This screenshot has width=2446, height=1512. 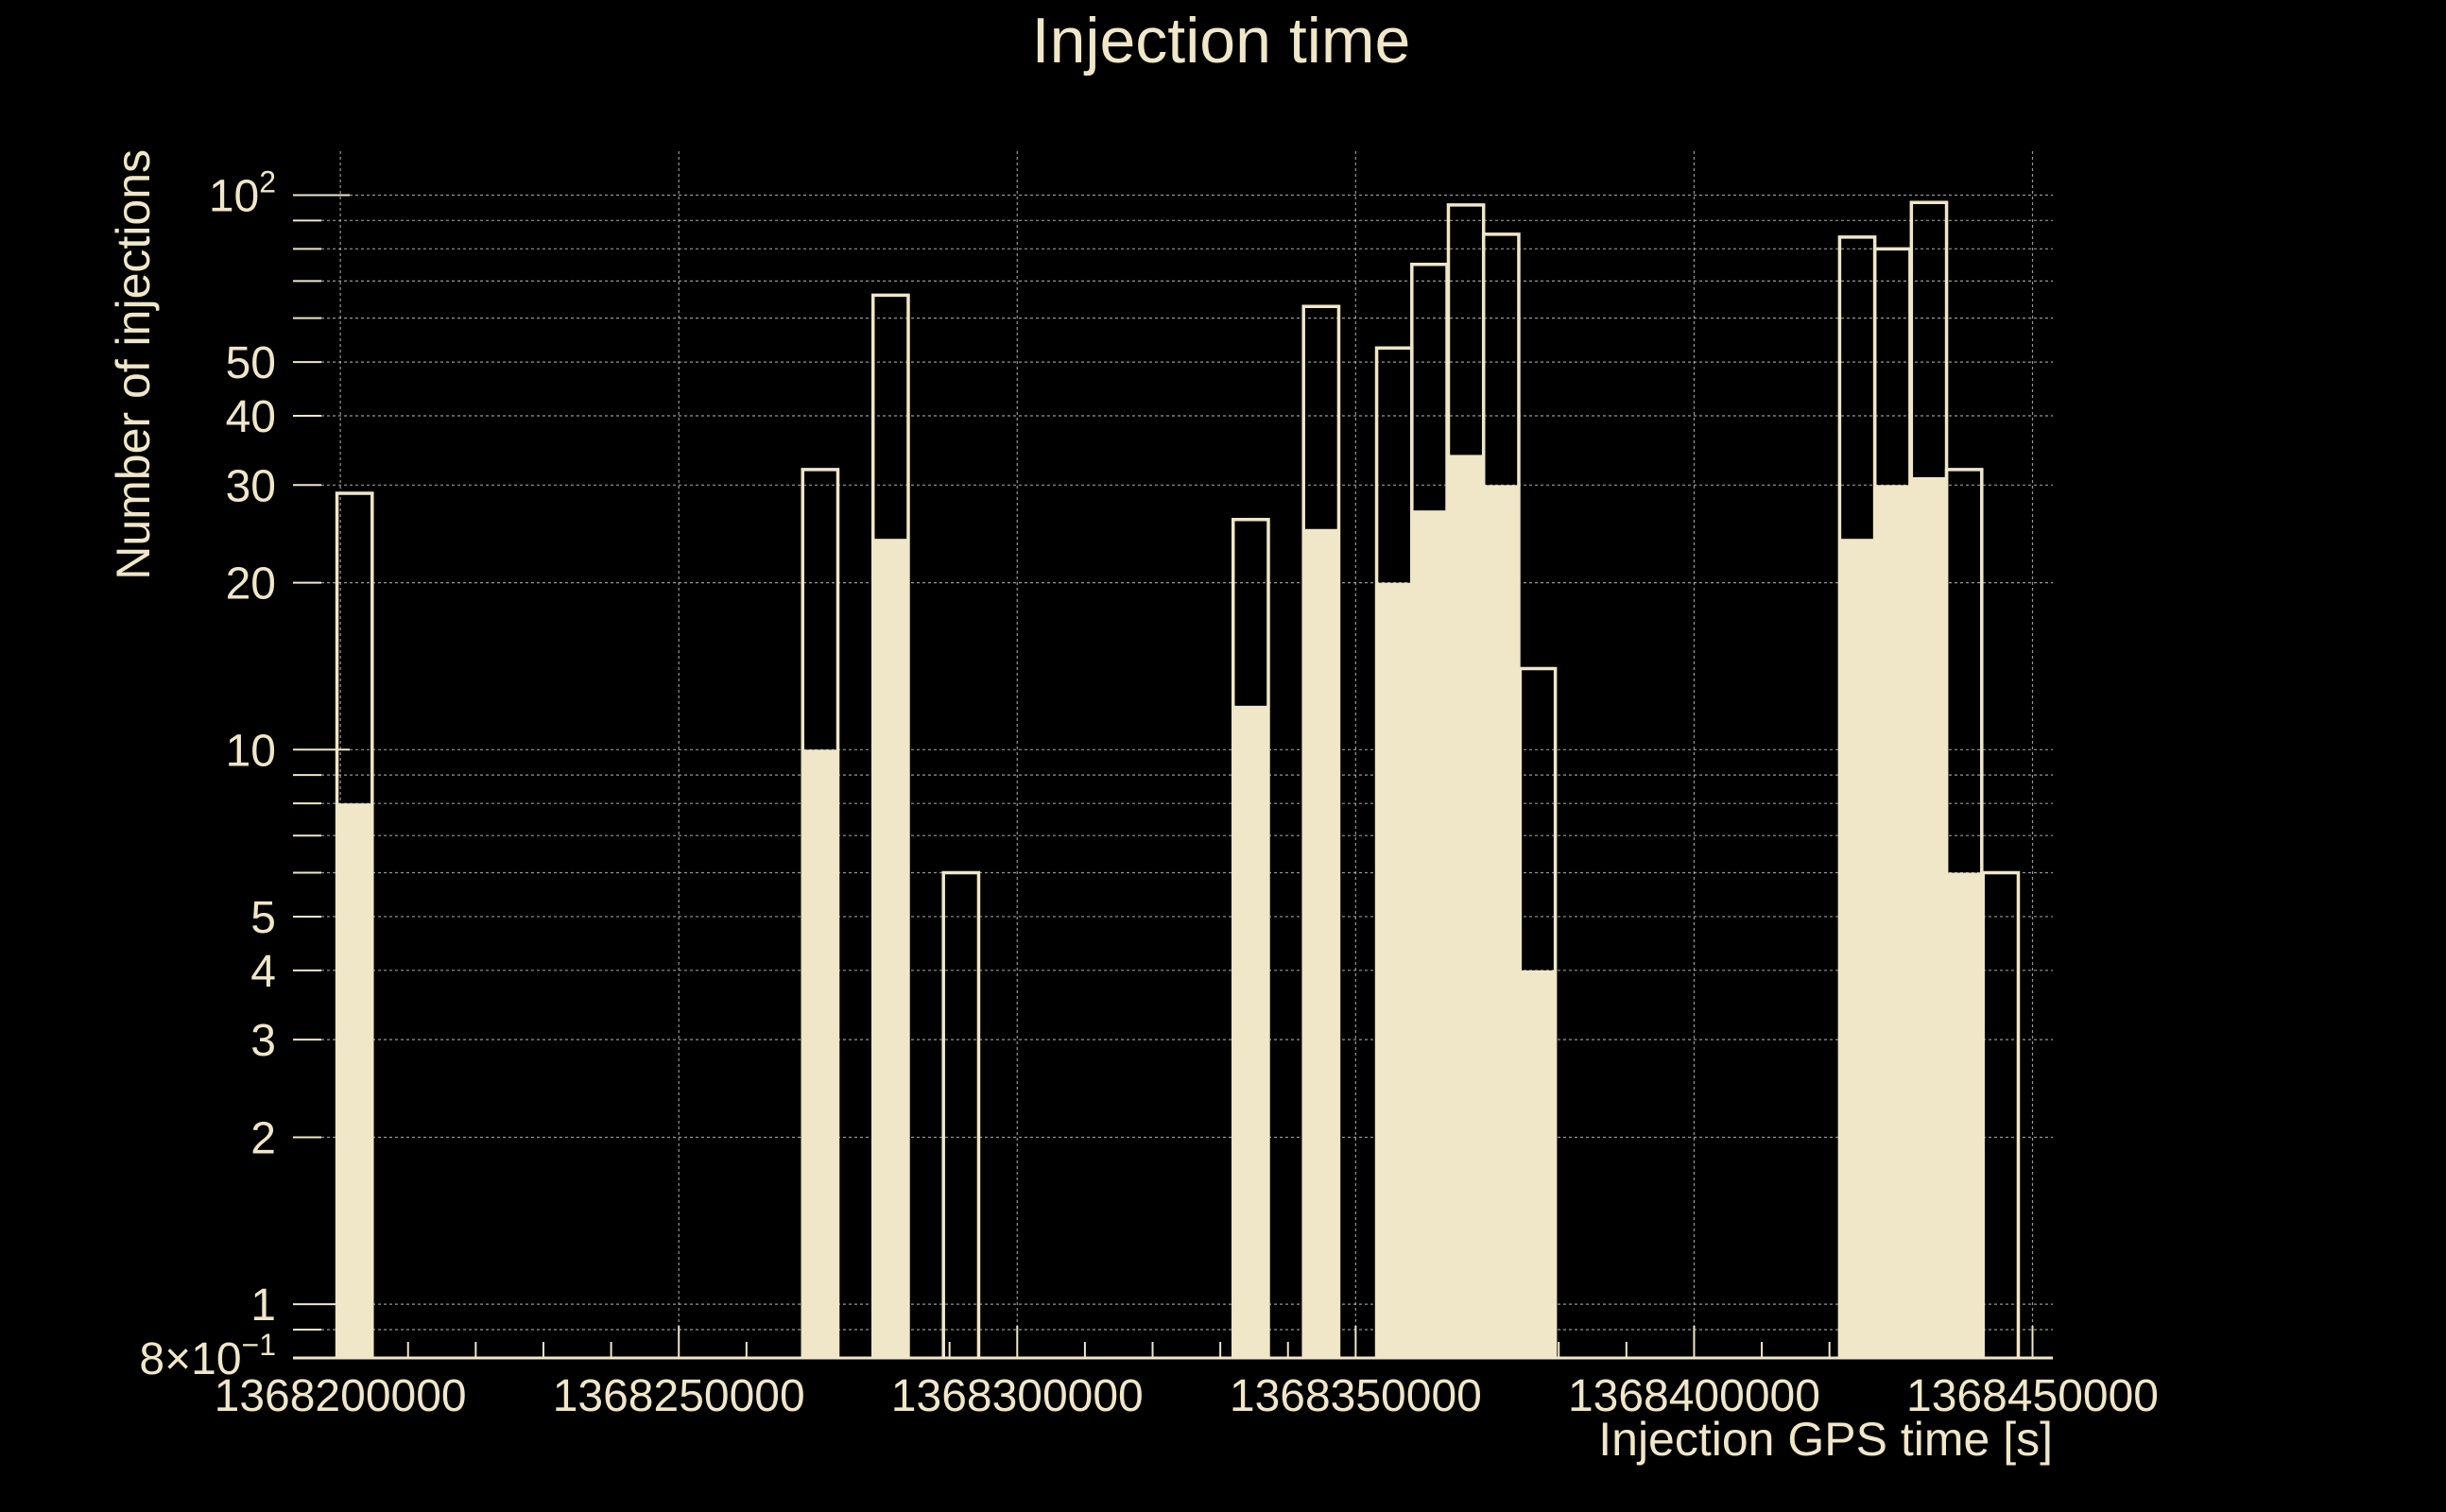 What do you see at coordinates (263, 918) in the screenshot?
I see `y-tick-label: 5` at bounding box center [263, 918].